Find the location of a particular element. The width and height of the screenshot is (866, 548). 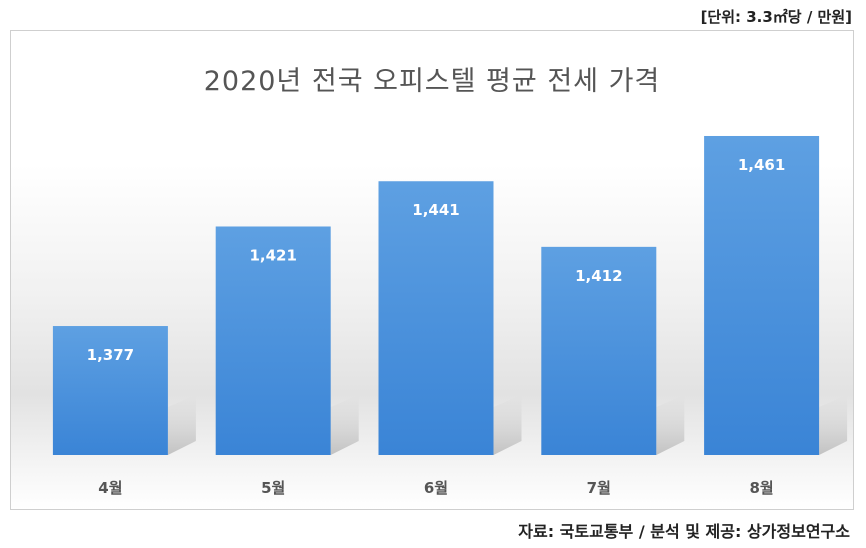

bar-value-label: 1,412 is located at coordinates (598, 276).